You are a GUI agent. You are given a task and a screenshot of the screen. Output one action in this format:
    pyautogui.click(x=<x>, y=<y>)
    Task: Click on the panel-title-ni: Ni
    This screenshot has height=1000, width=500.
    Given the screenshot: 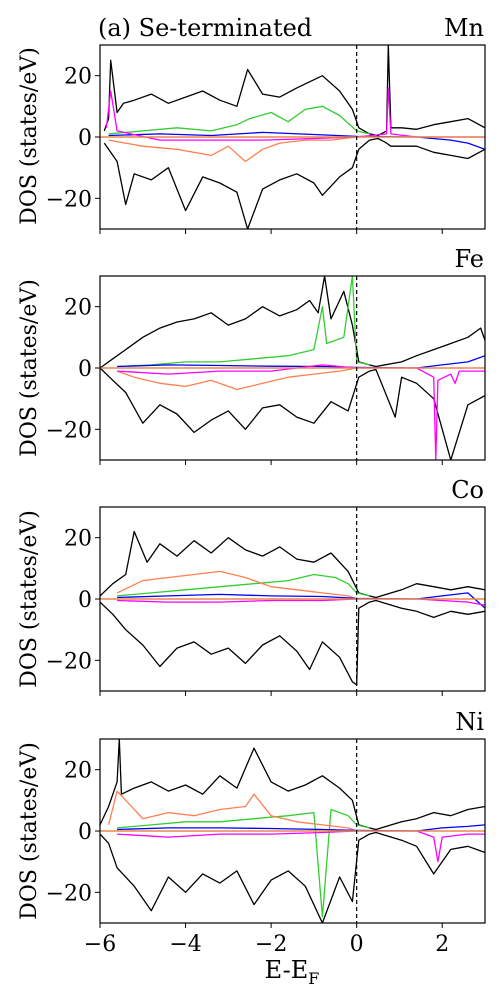 What is the action you would take?
    pyautogui.click(x=469, y=722)
    